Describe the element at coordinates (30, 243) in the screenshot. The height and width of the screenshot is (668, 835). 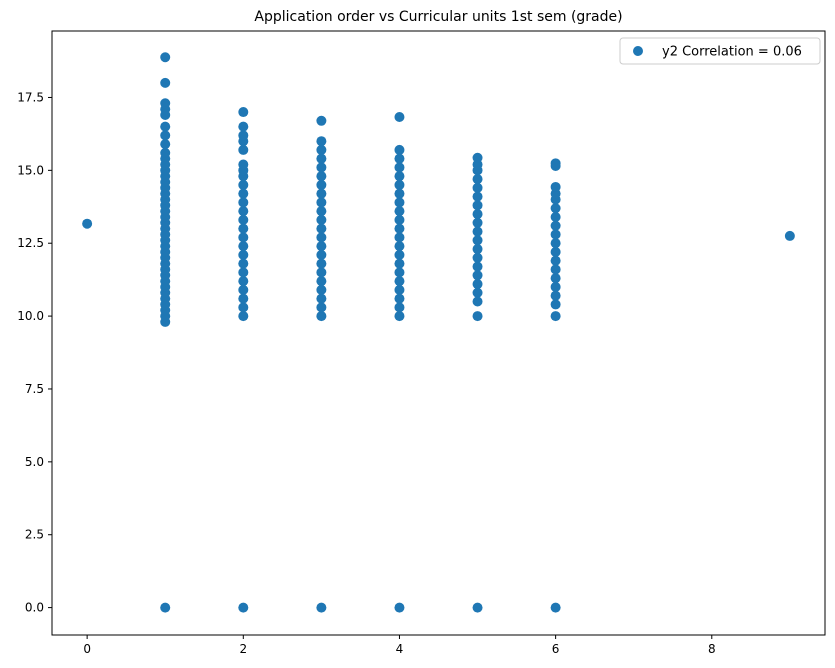
I see `y-tick-label: 12.5` at that location.